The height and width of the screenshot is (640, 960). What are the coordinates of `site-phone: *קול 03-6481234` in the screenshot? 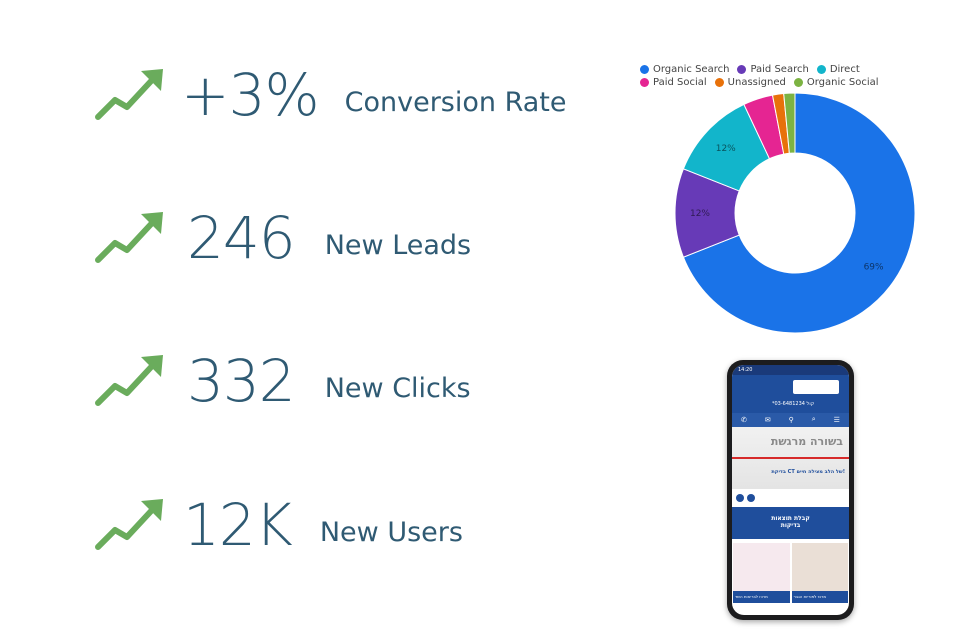 It's located at (793, 404).